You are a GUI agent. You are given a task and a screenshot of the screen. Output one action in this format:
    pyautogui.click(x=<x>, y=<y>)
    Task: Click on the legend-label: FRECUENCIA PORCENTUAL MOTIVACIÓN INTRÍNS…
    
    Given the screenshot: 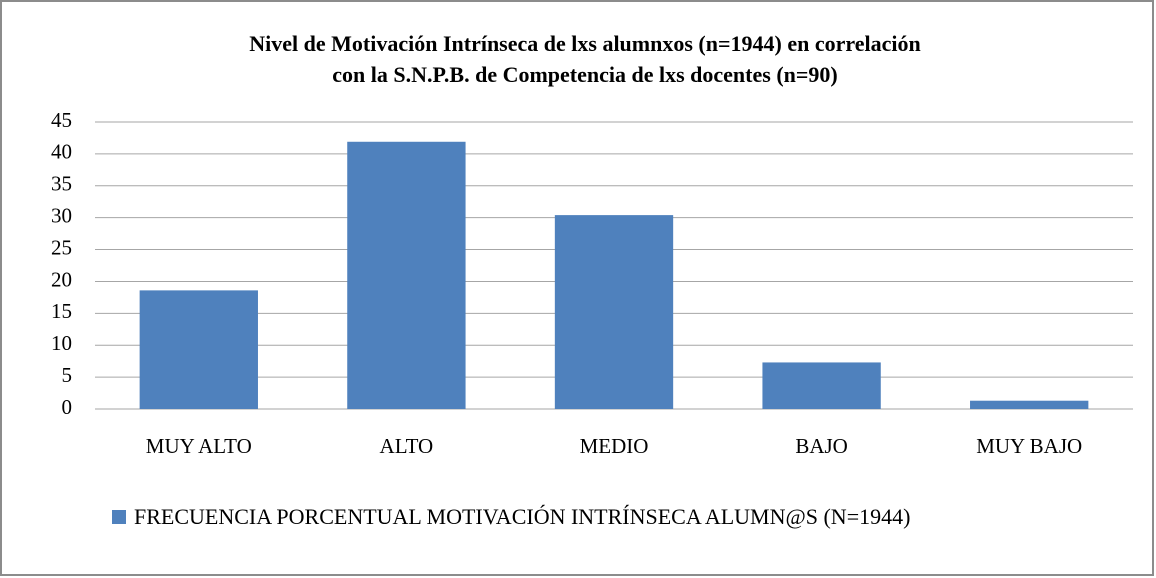 What is the action you would take?
    pyautogui.click(x=522, y=516)
    